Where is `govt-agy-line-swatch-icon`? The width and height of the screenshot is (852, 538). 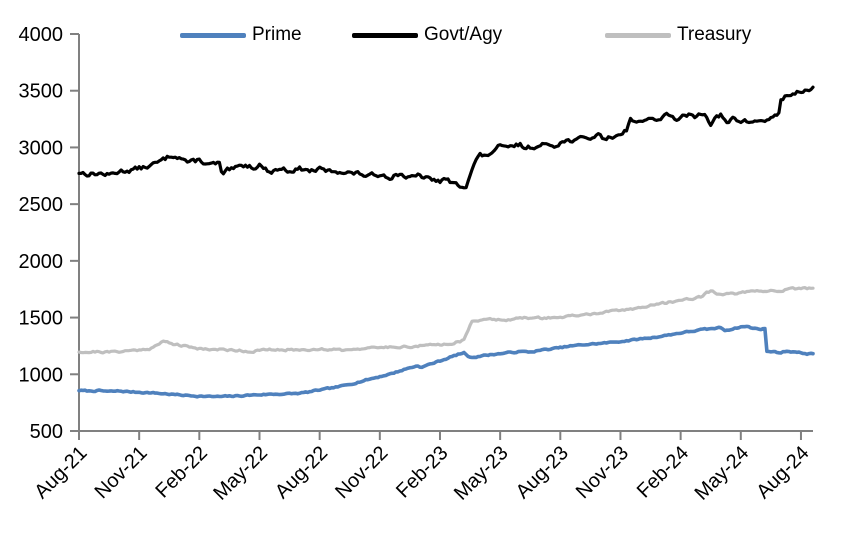 govt-agy-line-swatch-icon is located at coordinates (385, 35).